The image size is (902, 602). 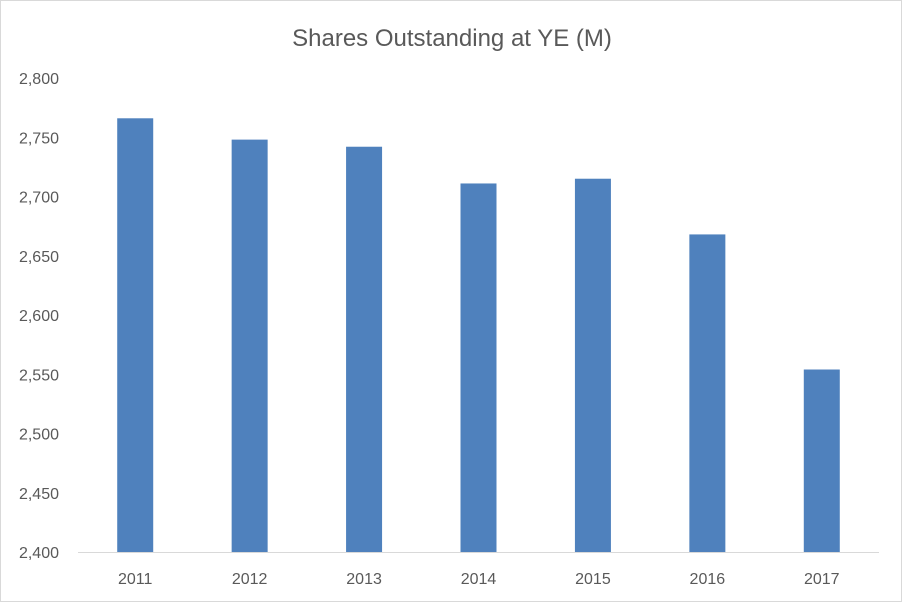 I want to click on x-tick-label: 2013, so click(x=364, y=579).